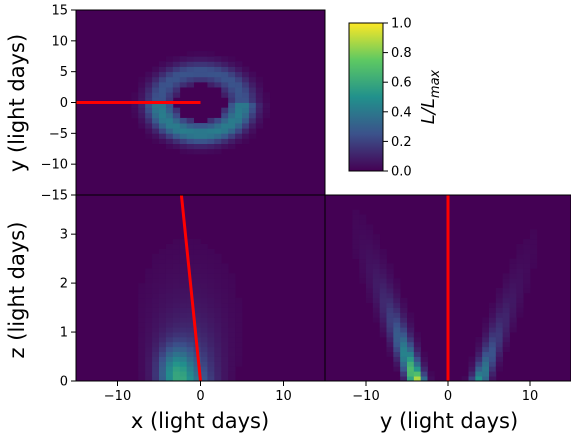 The image size is (571, 439). I want to click on colorbar-tick-label: 0.0, so click(401, 172).